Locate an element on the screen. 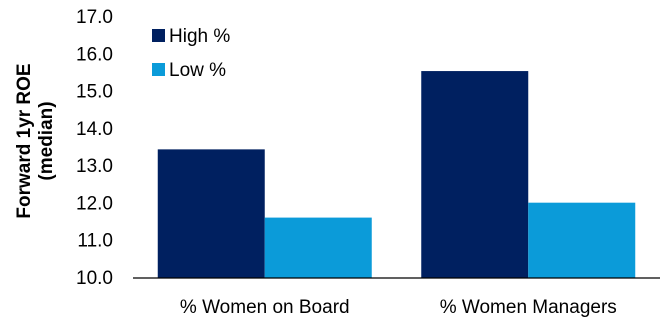 The image size is (662, 326). y-axis-title: Forward 1yr ROE (median) is located at coordinates (35, 140).